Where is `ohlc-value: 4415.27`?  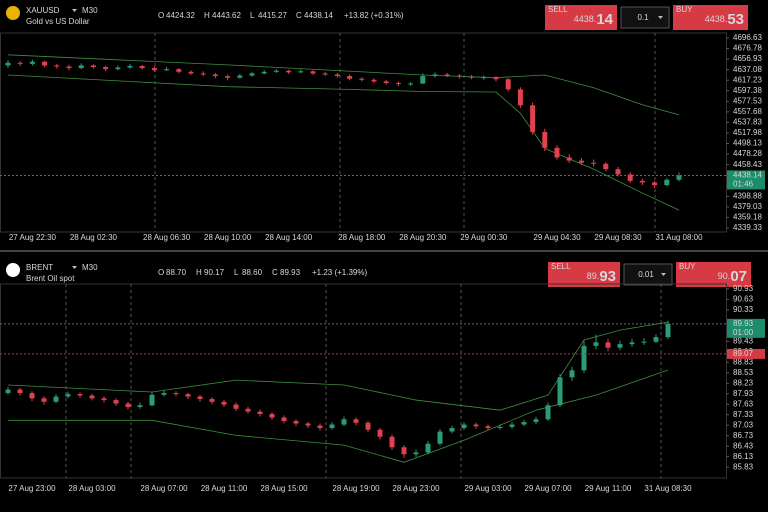 ohlc-value: 4415.27 is located at coordinates (272, 15).